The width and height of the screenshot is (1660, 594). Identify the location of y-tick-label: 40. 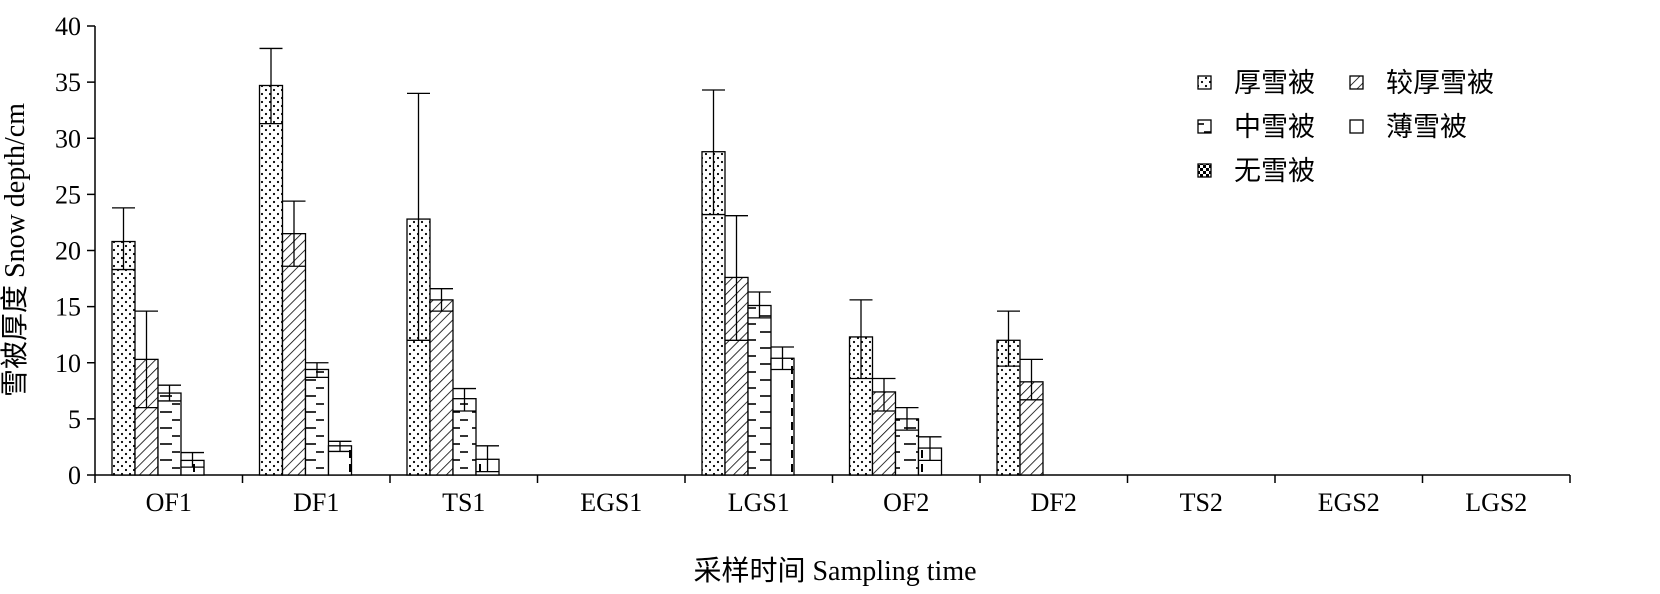
(68, 26).